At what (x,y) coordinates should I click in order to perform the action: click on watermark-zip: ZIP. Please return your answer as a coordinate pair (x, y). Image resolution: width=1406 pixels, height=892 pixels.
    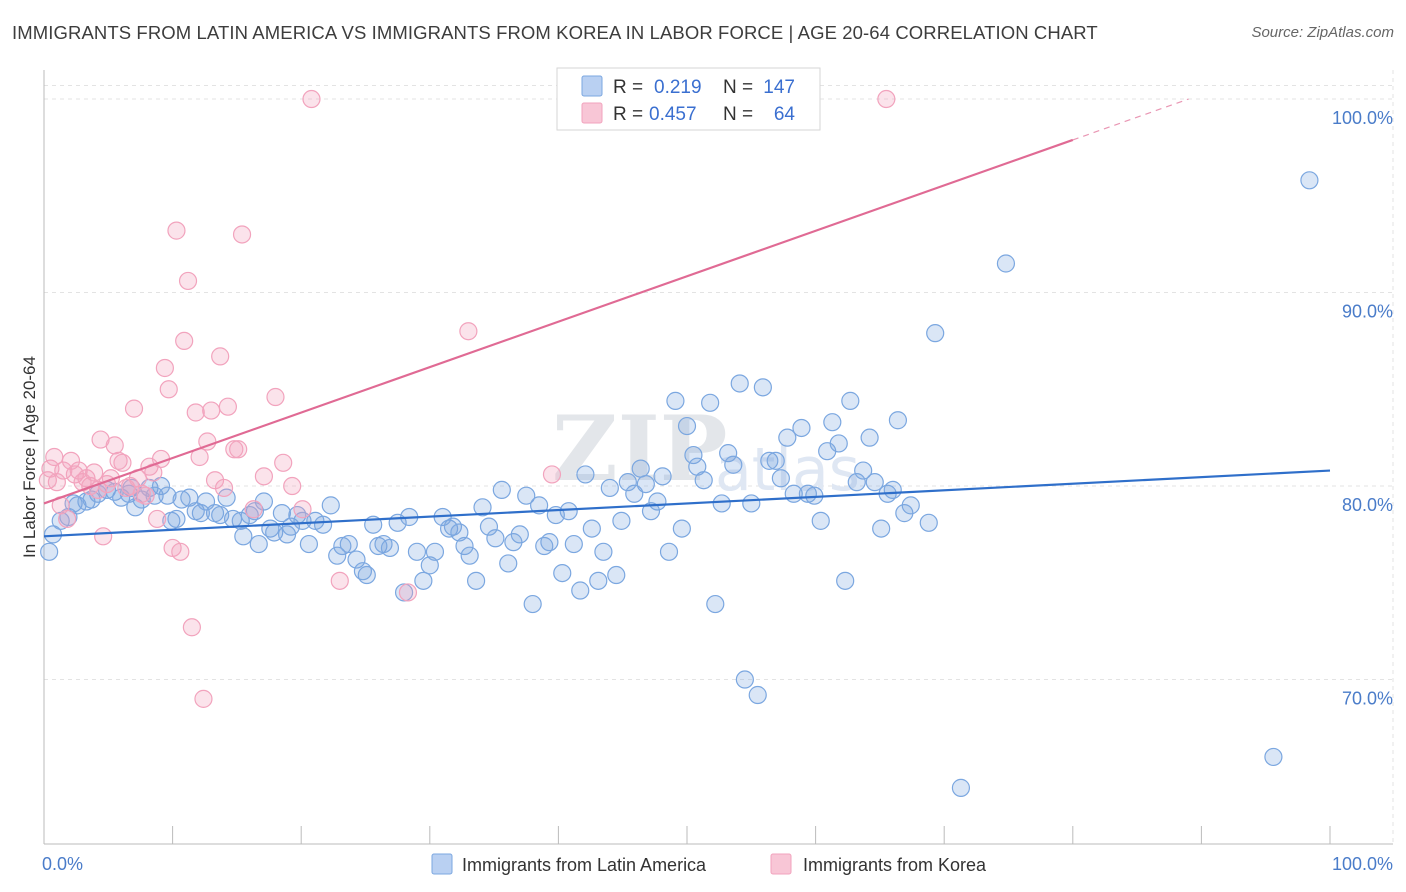
    Looking at the image, I should click on (639, 449).